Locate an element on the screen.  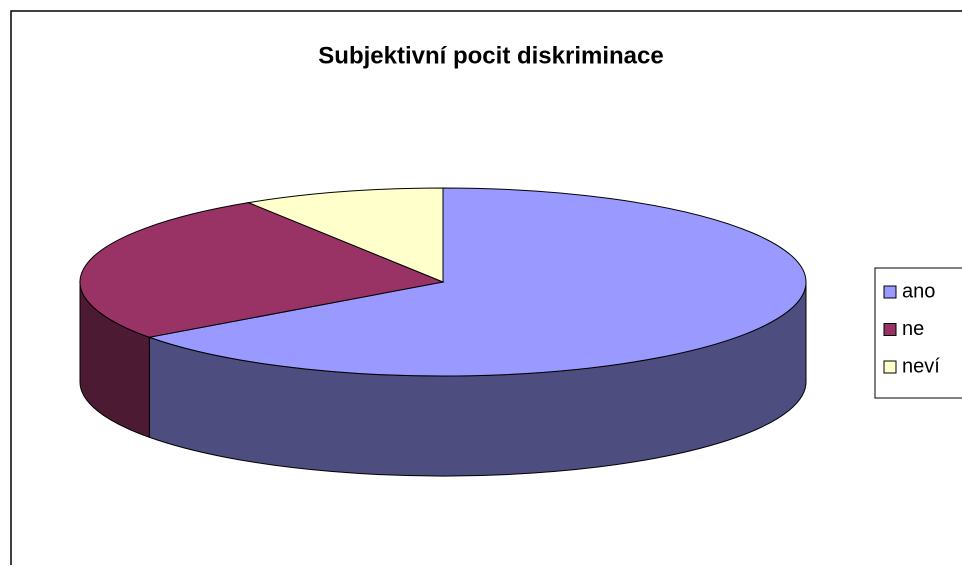
chart-title: Subjektivní pocit diskriminace is located at coordinates (490, 55).